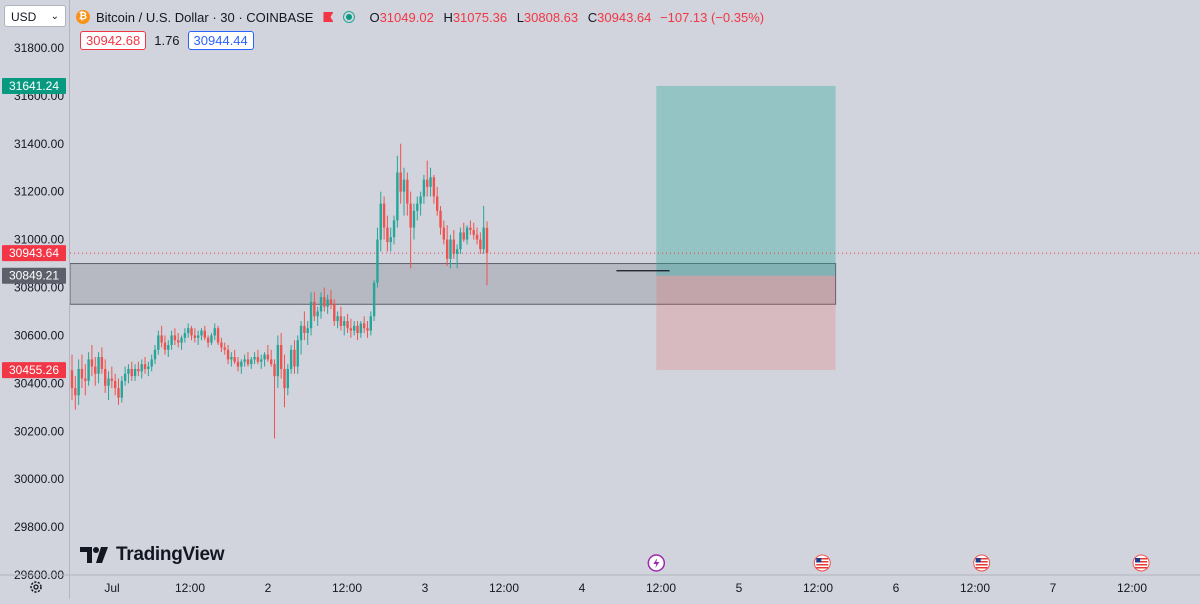  What do you see at coordinates (39, 288) in the screenshot?
I see `price-tick-label: 30800.00` at bounding box center [39, 288].